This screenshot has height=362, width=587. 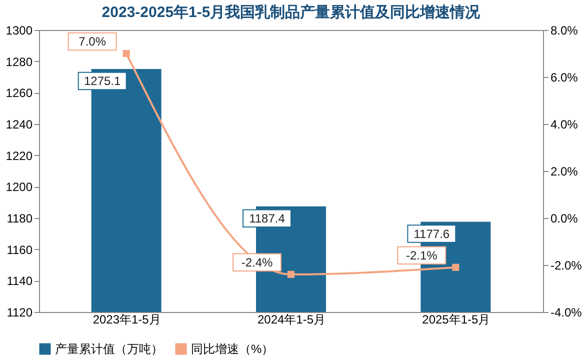 What do you see at coordinates (109, 349) in the screenshot?
I see `legend-label: 产量累计值（万吨）` at bounding box center [109, 349].